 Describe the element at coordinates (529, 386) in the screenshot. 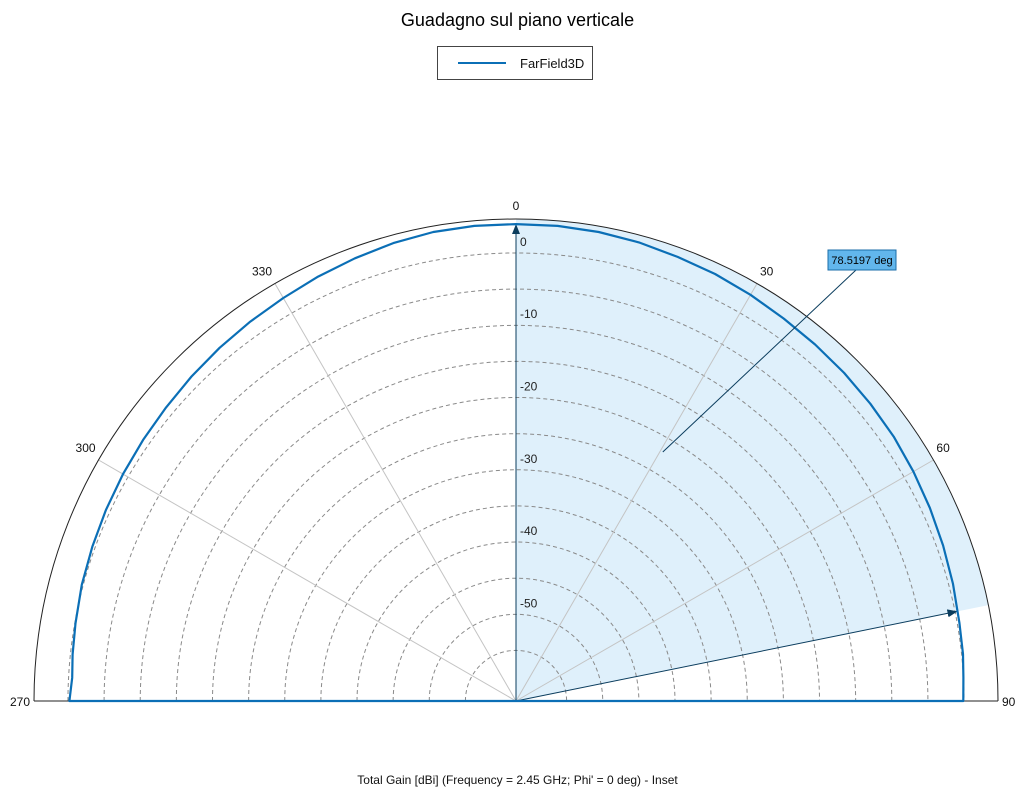

I see `radial-tick-label: -20` at that location.